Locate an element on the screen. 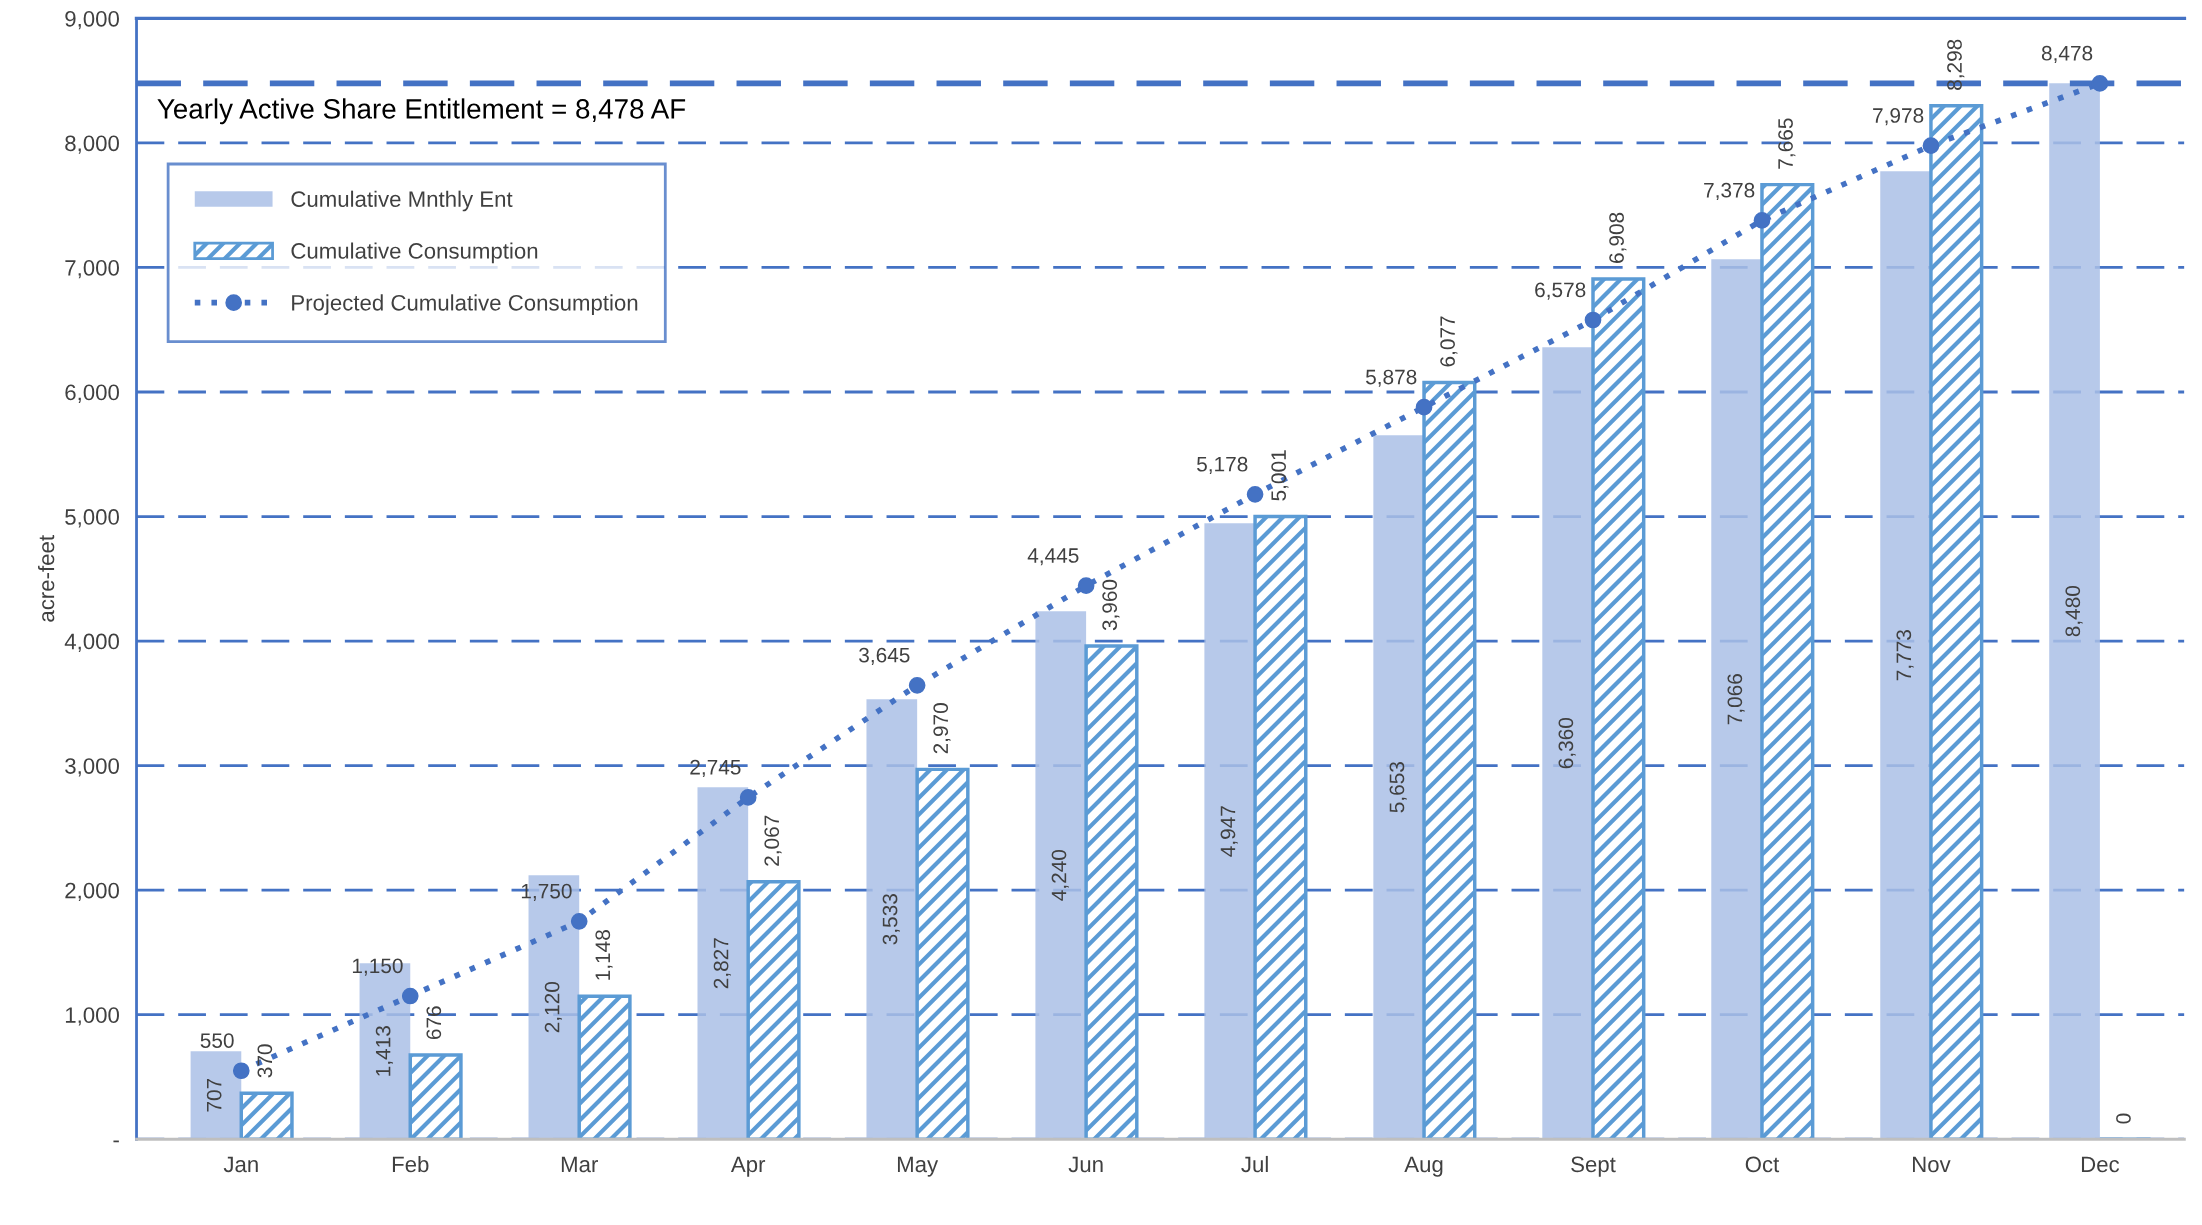  data-label: 5,001 is located at coordinates (1280, 475).